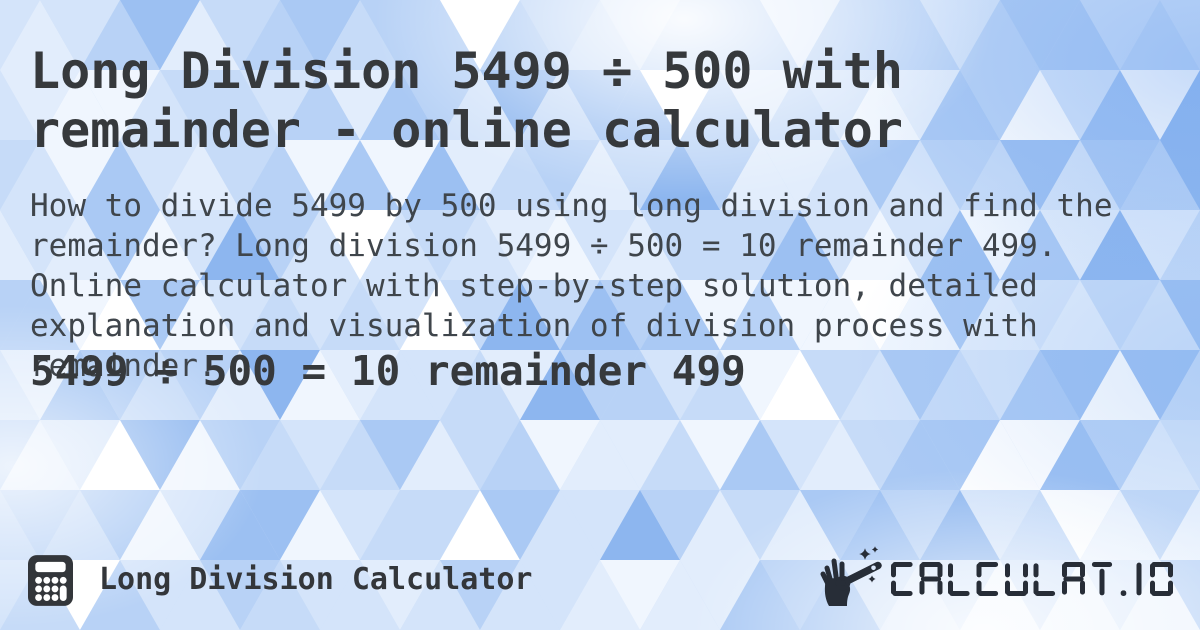 The height and width of the screenshot is (630, 1200). Describe the element at coordinates (50, 580) in the screenshot. I see `calculator-icon` at that location.